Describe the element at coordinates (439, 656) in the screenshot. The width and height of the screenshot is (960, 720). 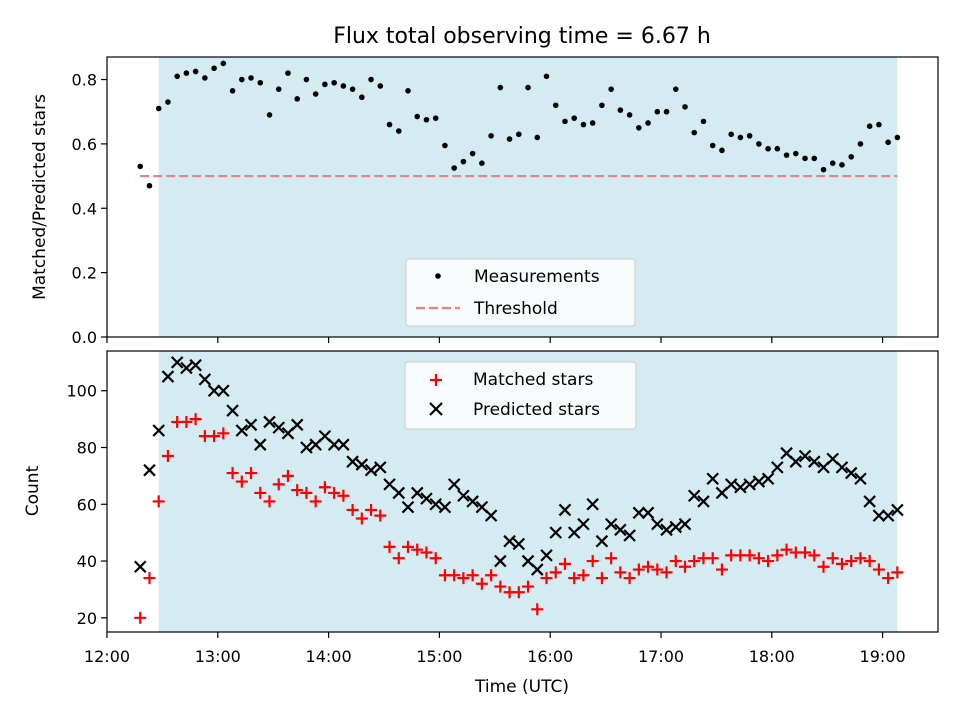
I see `x-tick-label: 15:00` at that location.